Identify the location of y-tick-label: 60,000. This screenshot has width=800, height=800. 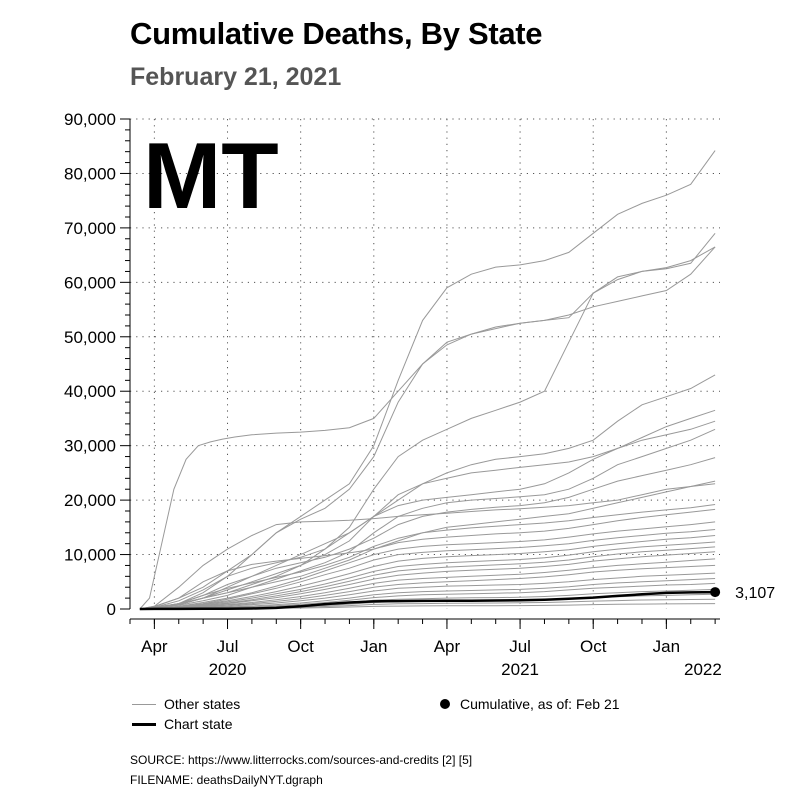
(90, 282).